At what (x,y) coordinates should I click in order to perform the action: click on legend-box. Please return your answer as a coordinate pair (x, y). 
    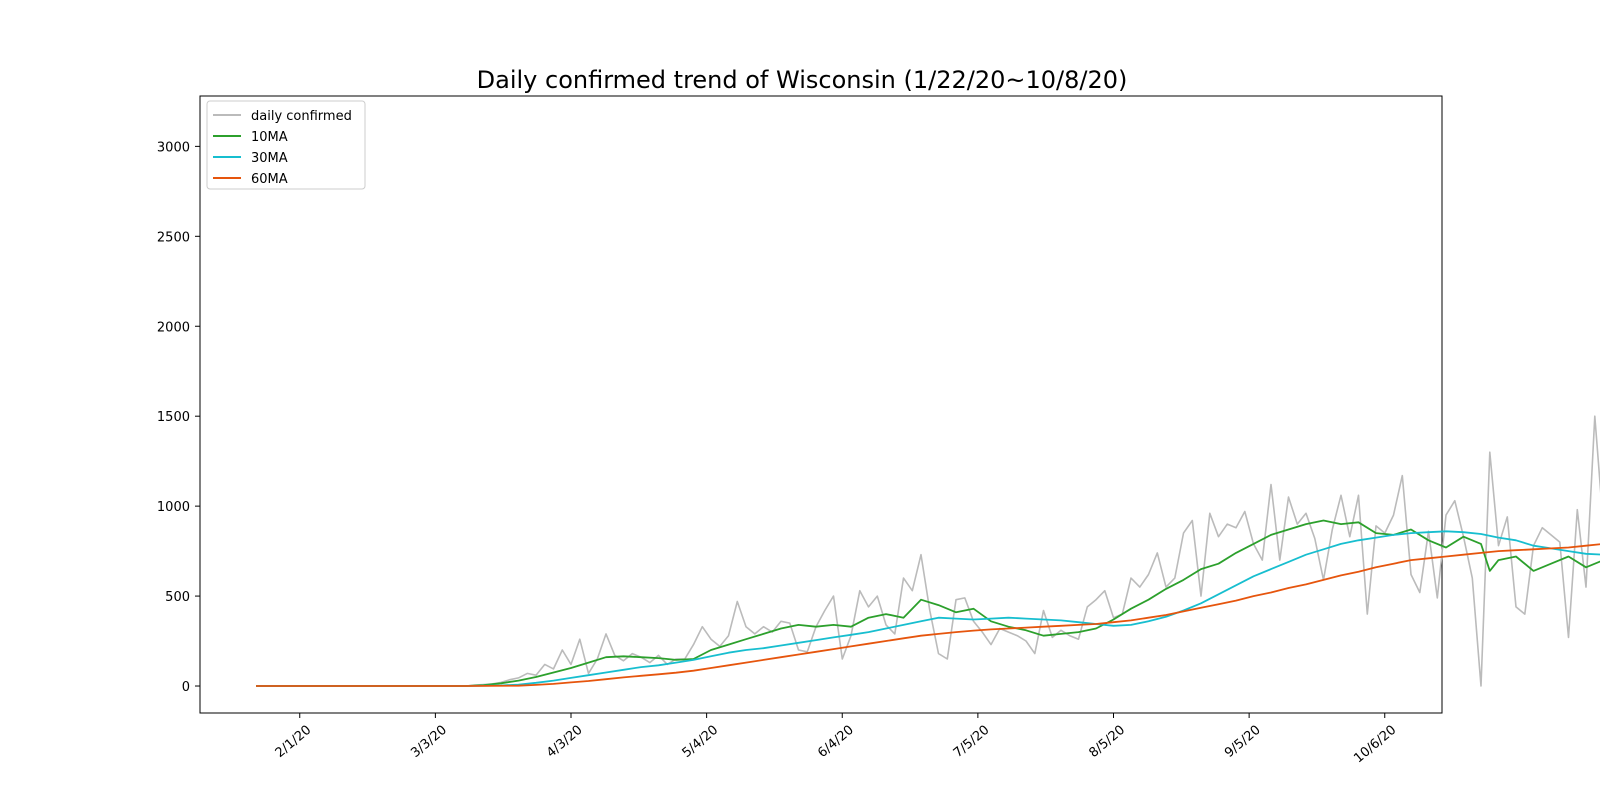
    Looking at the image, I should click on (286, 145).